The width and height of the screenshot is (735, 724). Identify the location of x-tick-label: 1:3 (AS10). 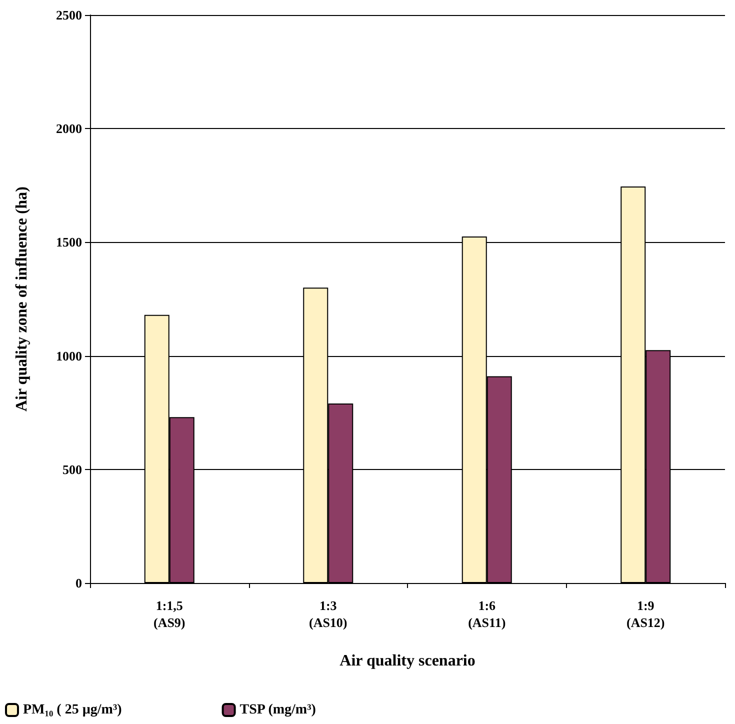
(328, 614).